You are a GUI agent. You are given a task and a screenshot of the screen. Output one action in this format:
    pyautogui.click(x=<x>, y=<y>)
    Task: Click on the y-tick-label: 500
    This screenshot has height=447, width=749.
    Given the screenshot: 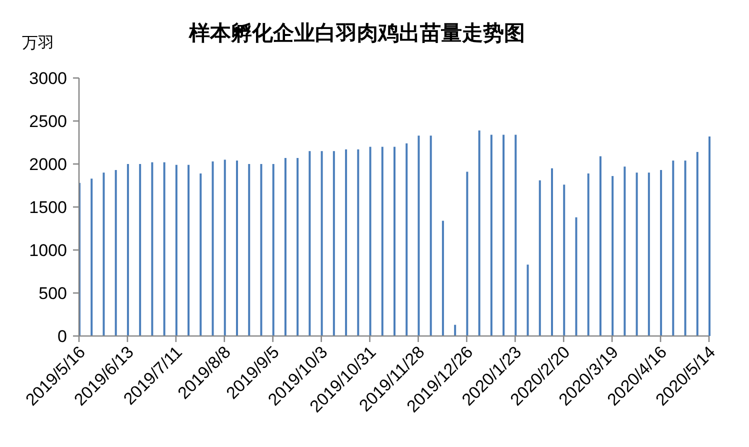 What is the action you would take?
    pyautogui.click(x=52, y=293)
    